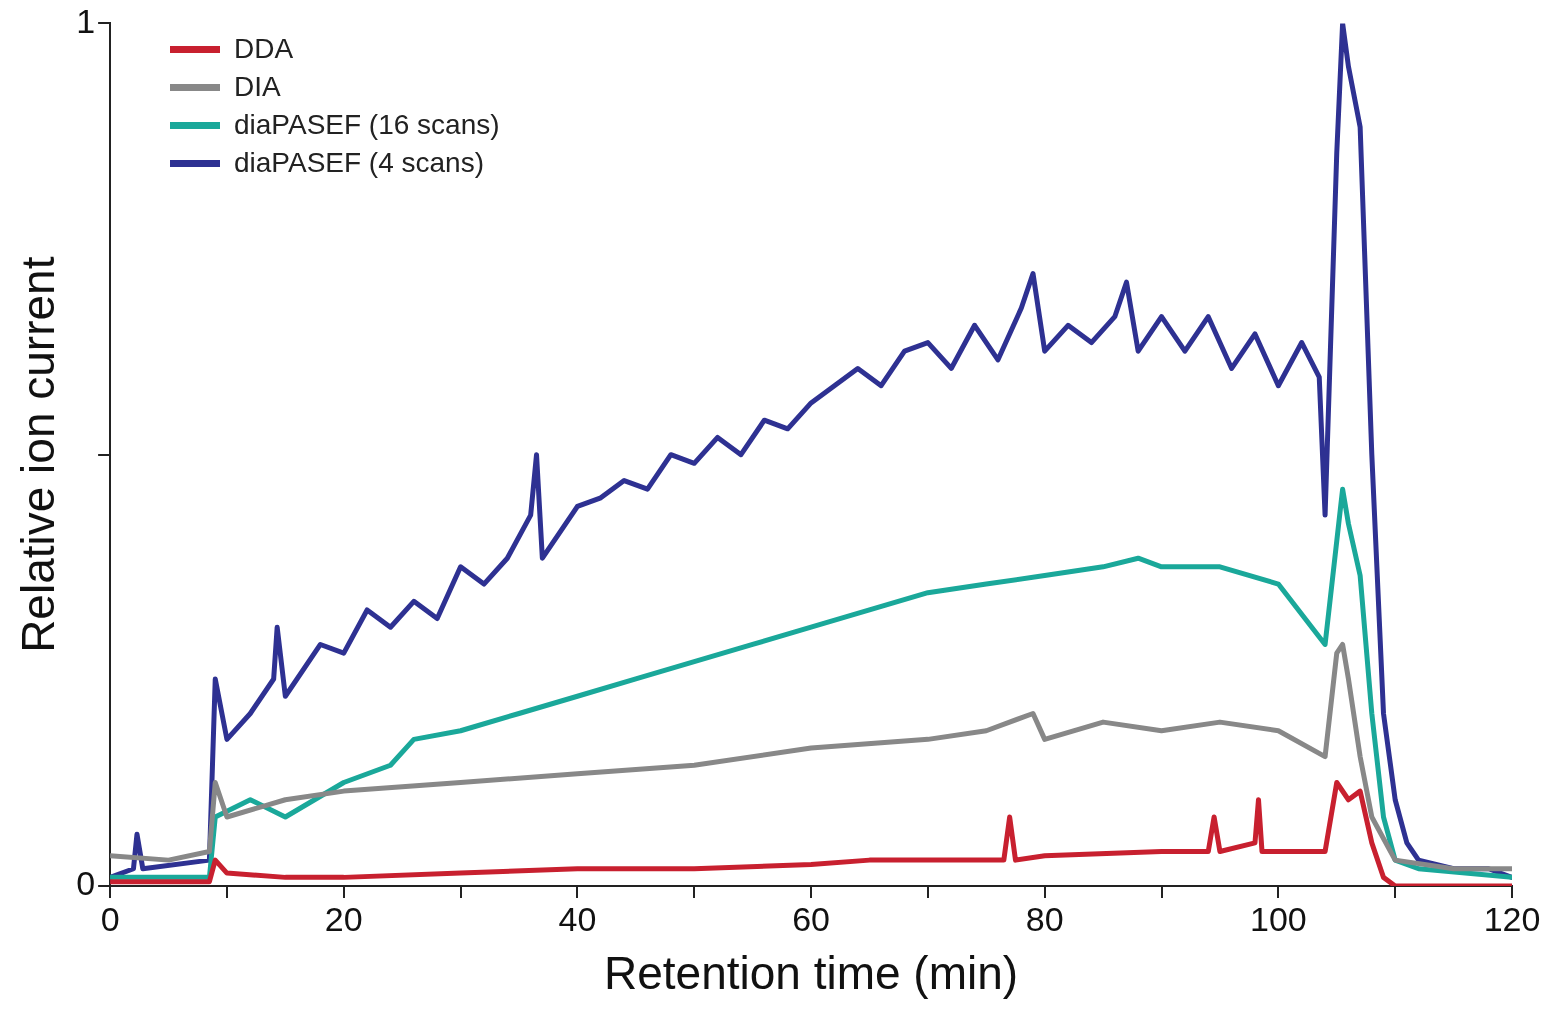  Describe the element at coordinates (257, 87) in the screenshot. I see `legend-label: DIA` at that location.